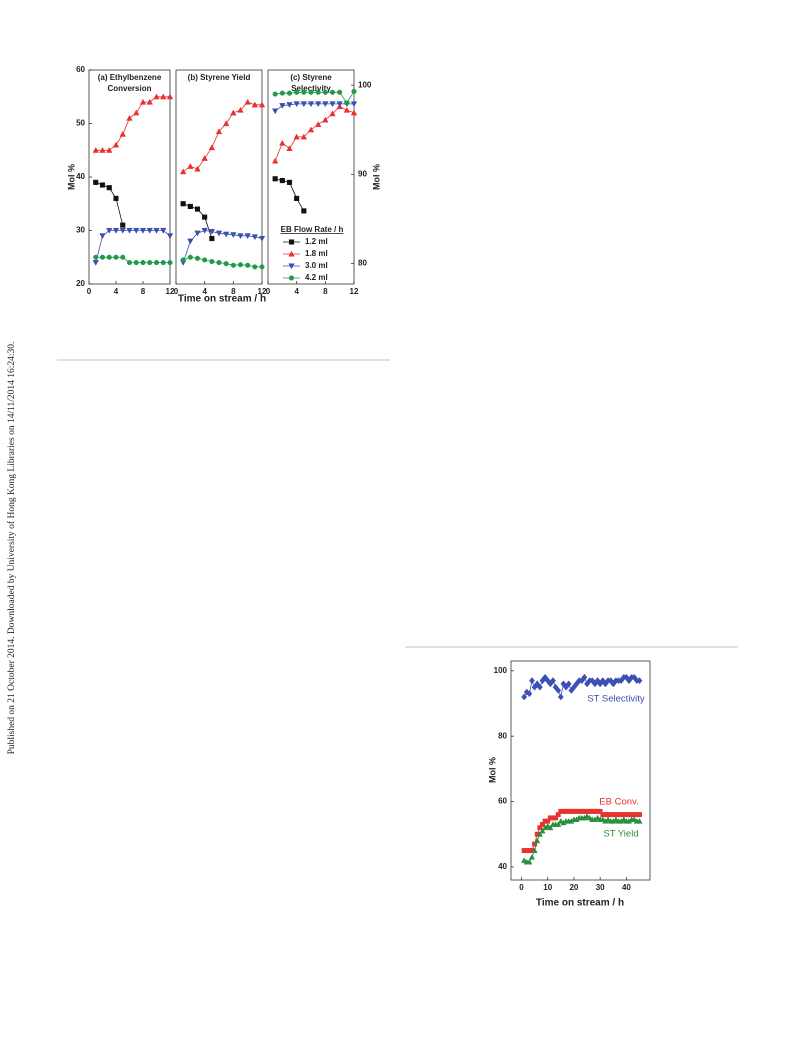  Describe the element at coordinates (521, 887) in the screenshot. I see `x-tick-label: 0` at that location.